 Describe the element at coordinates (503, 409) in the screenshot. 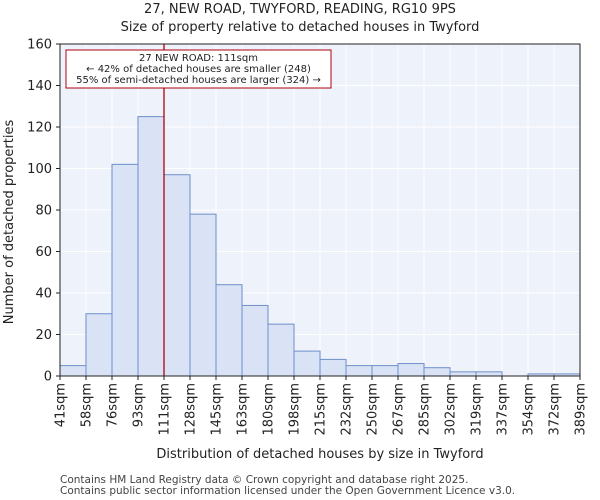

I see `x-tick-label: 337sqm` at that location.